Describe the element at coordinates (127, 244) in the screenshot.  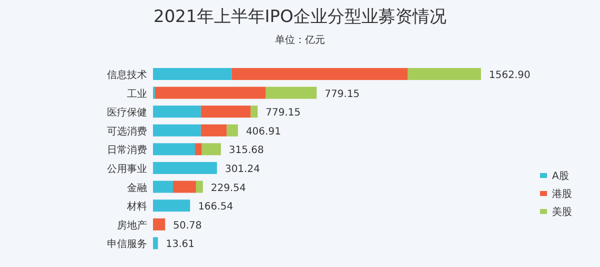
I see `y-tick-label: 申信服务` at that location.